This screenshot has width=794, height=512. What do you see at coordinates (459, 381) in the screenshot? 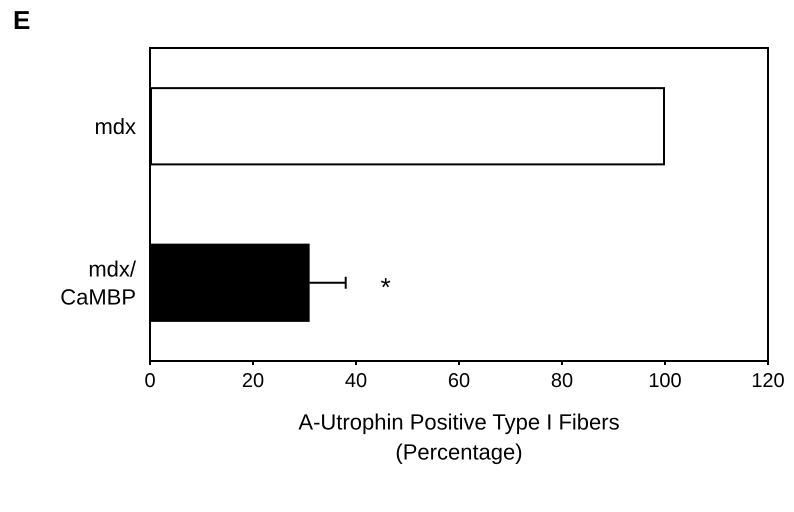
I see `x-tick-label: 60` at bounding box center [459, 381].